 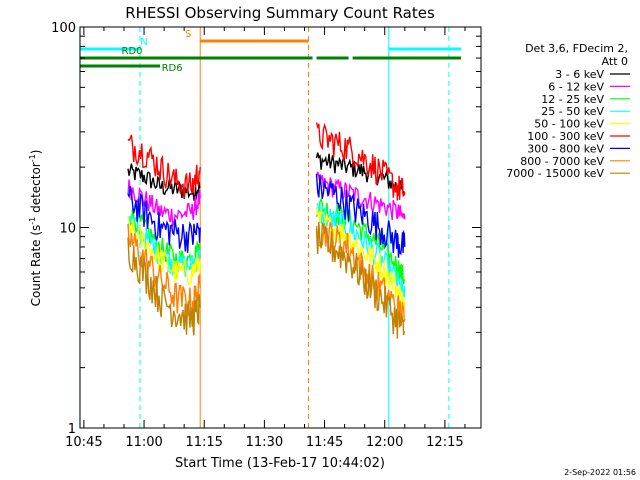 What do you see at coordinates (444, 442) in the screenshot?
I see `x-tick-label-6: 12:15` at bounding box center [444, 442].